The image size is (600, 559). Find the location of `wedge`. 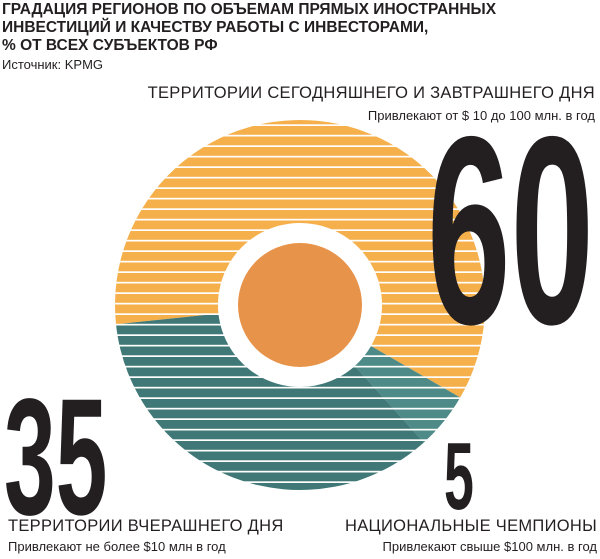

wedge is located at coordinates (407, 394).